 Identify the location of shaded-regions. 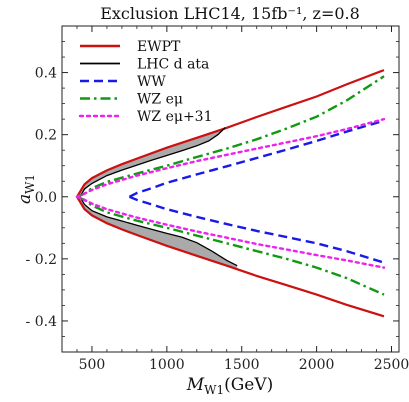
(157, 198).